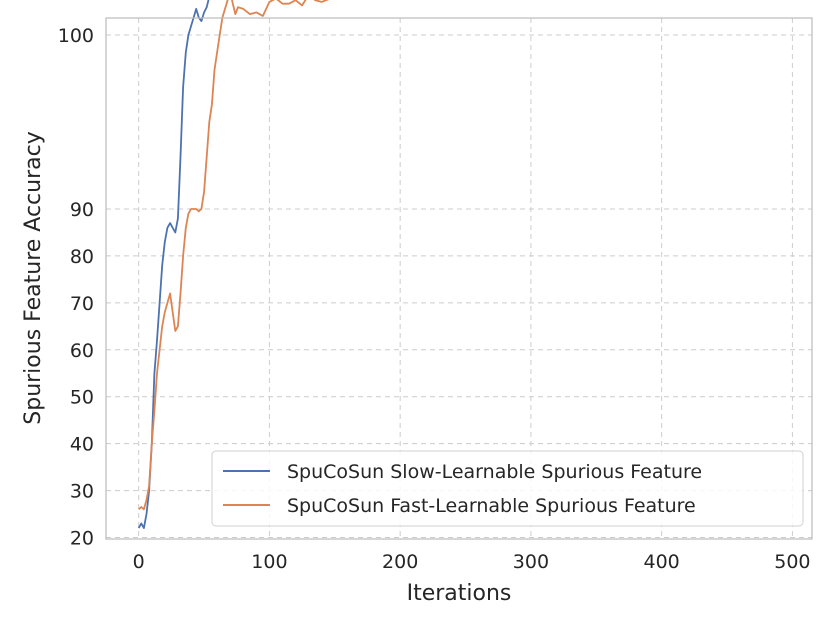 This screenshot has width=830, height=623. Describe the element at coordinates (494, 472) in the screenshot. I see `legend-label-slow: SpuCoSun Slow-Learnable Spurious Feature` at that location.